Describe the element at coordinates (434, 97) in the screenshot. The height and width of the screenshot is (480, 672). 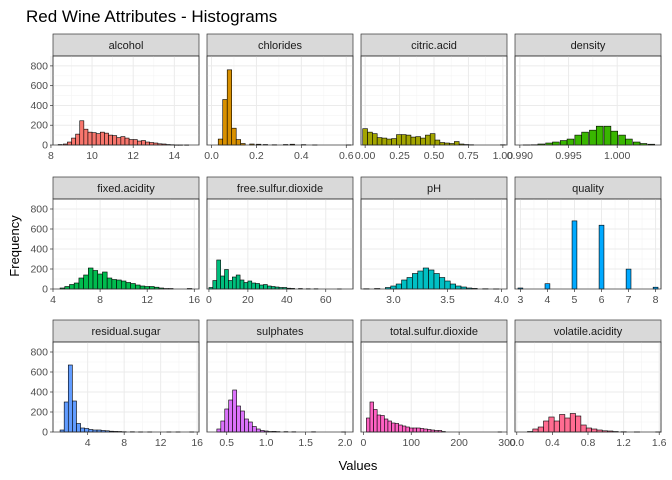
I see `facet-panel-citric.acid: citric.acid 0.00 0.25 0.50 0.75 1.00` at that location.